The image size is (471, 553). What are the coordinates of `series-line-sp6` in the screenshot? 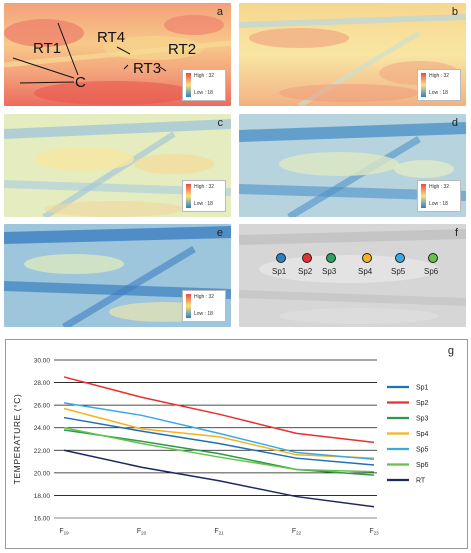 It's located at (219, 449).